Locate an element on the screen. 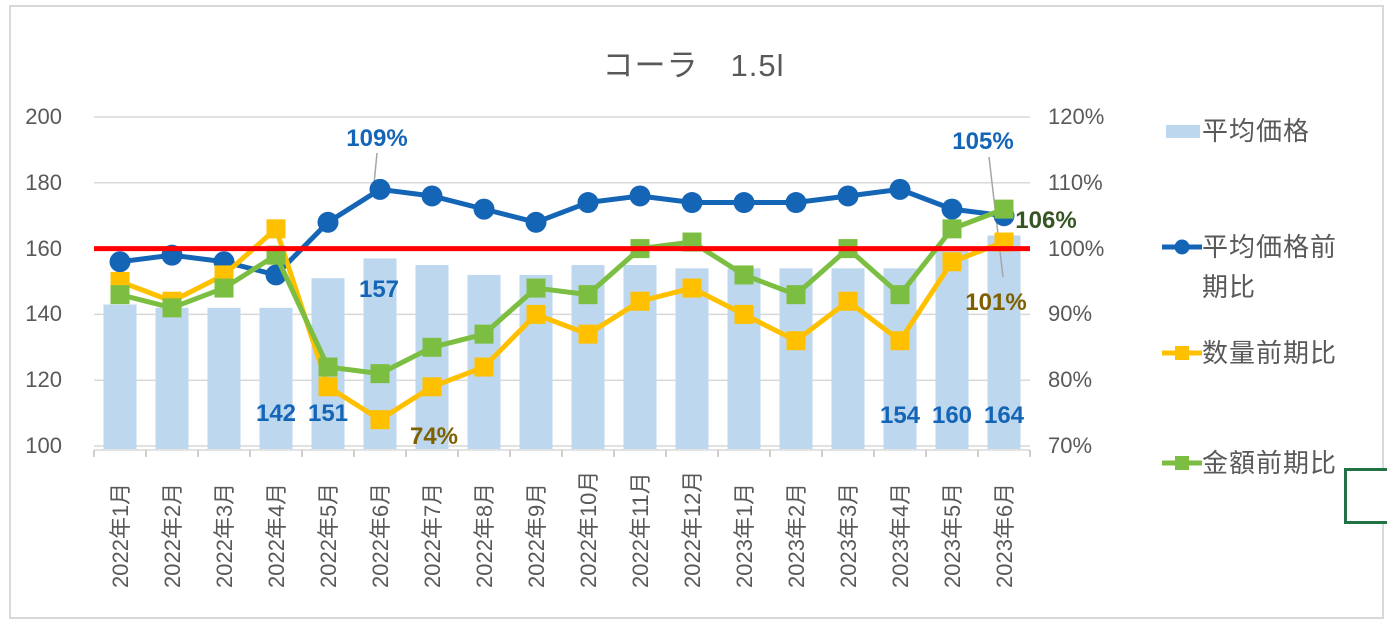 Image resolution: width=1387 pixels, height=624 pixels. legend-bar-swatch is located at coordinates (1183, 131).